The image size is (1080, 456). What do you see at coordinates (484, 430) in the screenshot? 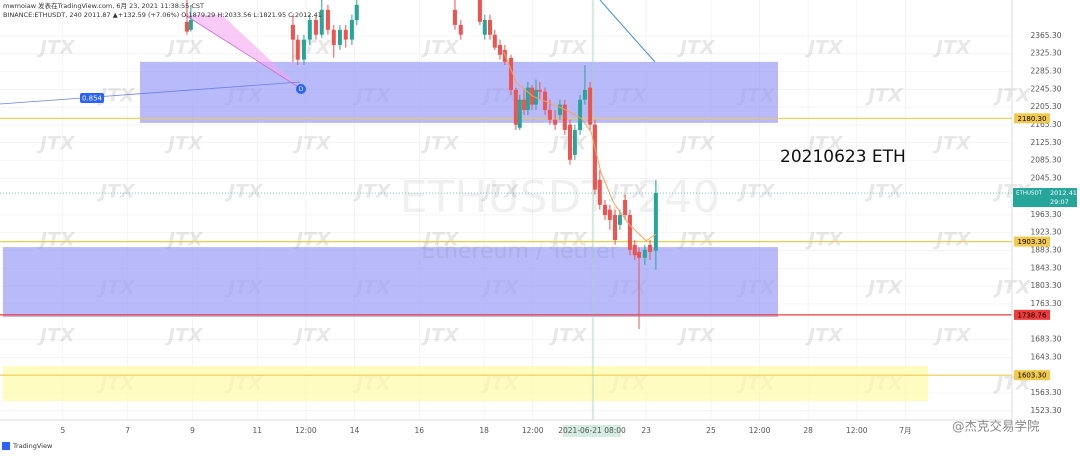
I see `x-tick-label: 18` at bounding box center [484, 430].